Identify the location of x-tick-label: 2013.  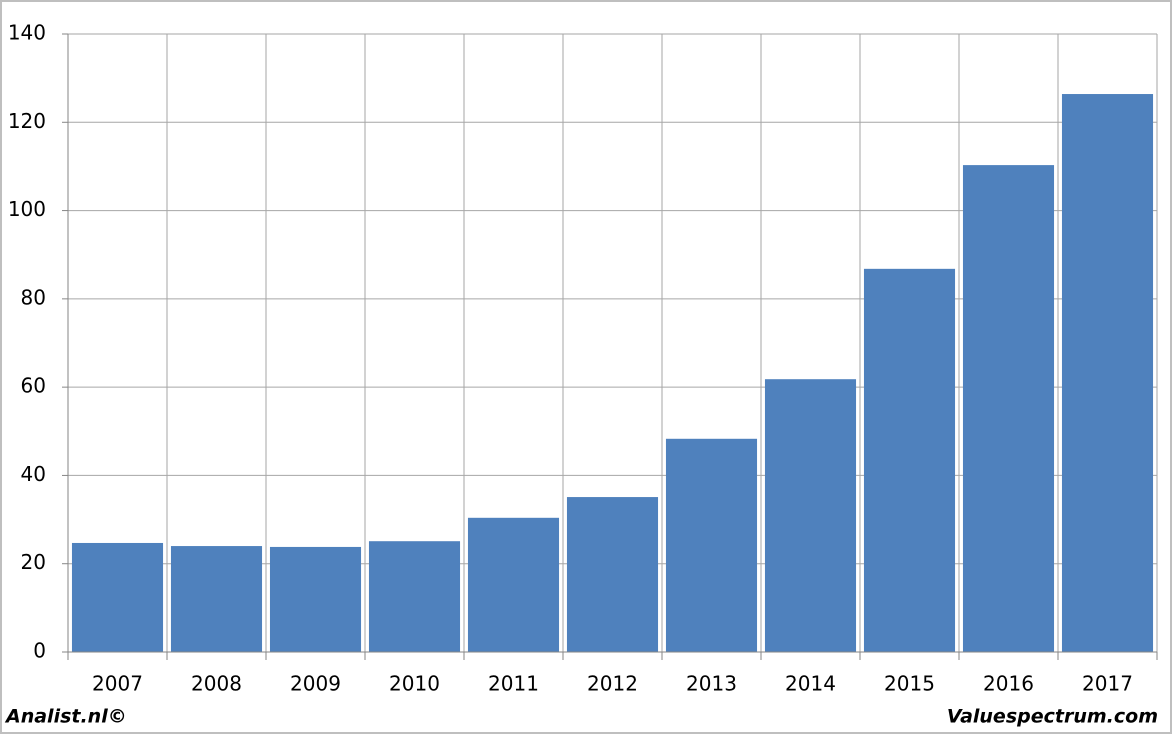
(711, 684).